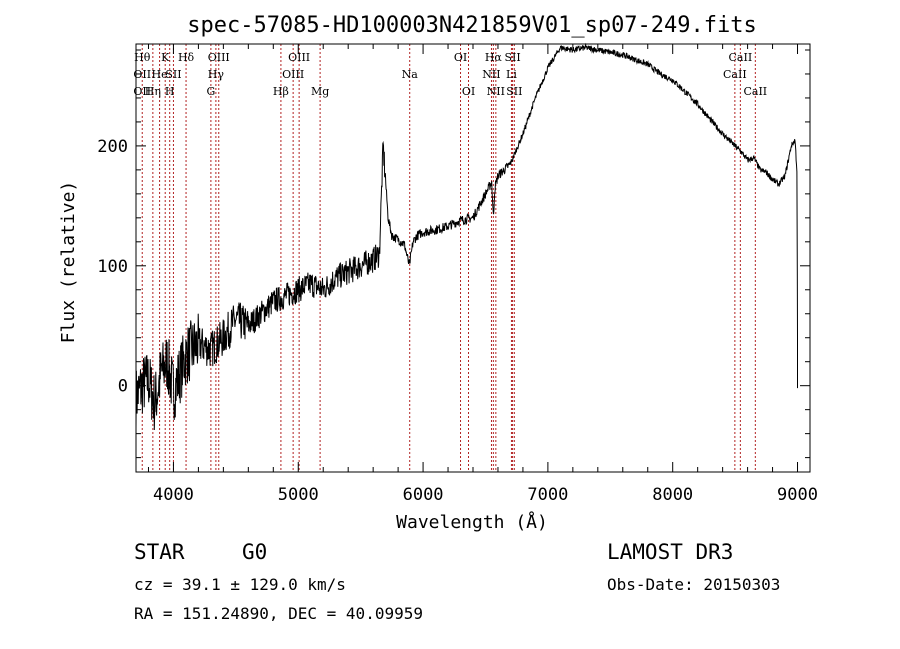 This screenshot has width=900, height=649. Describe the element at coordinates (547, 495) in the screenshot. I see `x-tick-label-7000: 7000` at that location.